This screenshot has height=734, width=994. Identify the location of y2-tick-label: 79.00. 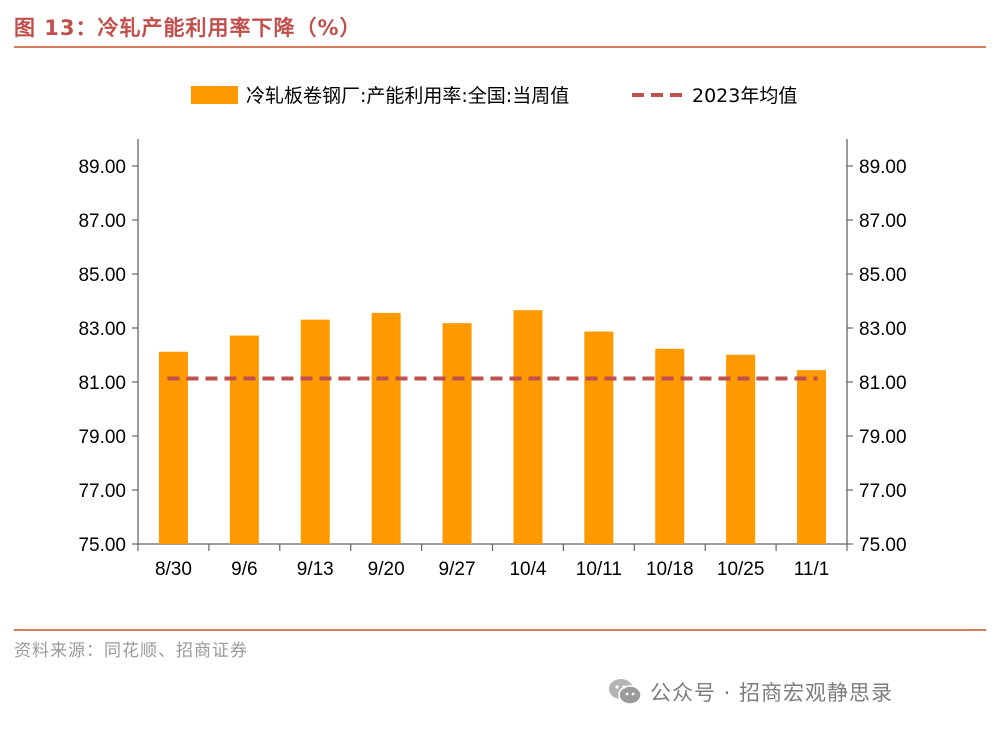
(883, 437).